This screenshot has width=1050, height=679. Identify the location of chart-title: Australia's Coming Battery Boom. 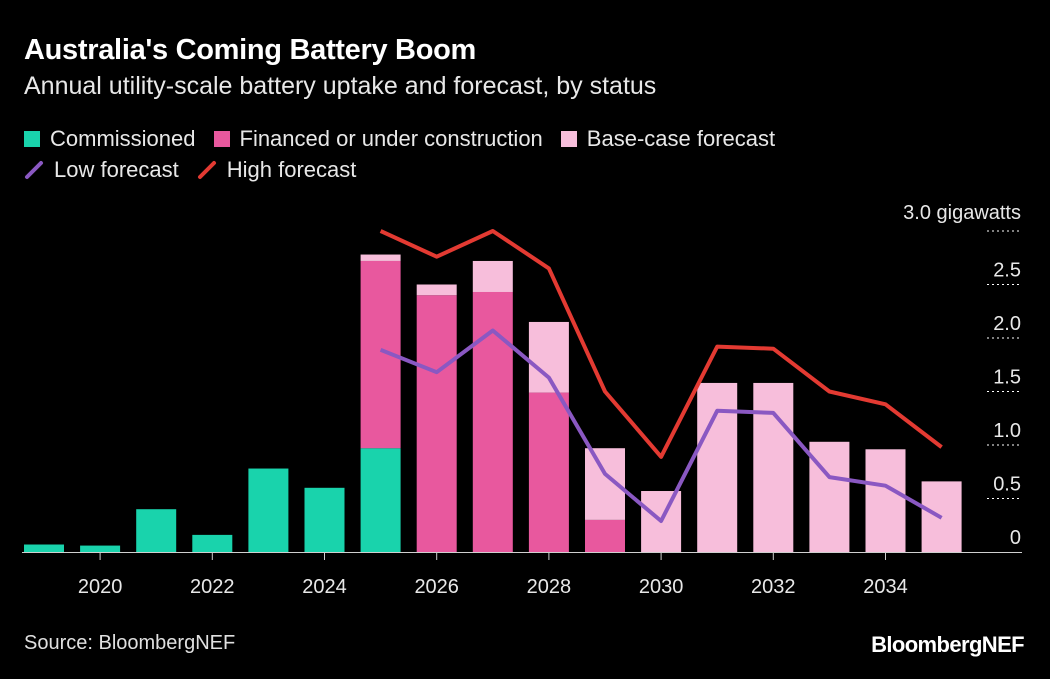
(250, 50).